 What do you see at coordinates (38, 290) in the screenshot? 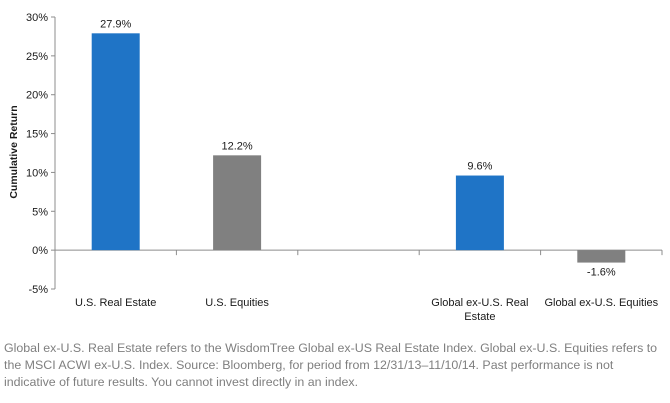
I see `y-tick-label: -5%` at bounding box center [38, 290].